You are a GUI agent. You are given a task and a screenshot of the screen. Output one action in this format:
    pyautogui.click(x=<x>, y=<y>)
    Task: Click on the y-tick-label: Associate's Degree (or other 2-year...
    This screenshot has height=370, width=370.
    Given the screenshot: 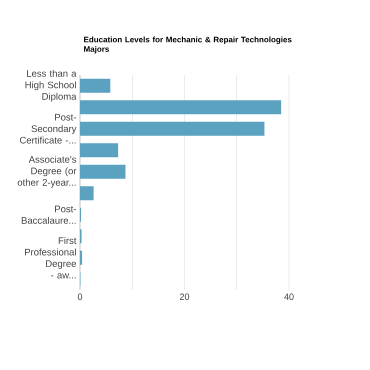 What is the action you would take?
    pyautogui.click(x=47, y=172)
    